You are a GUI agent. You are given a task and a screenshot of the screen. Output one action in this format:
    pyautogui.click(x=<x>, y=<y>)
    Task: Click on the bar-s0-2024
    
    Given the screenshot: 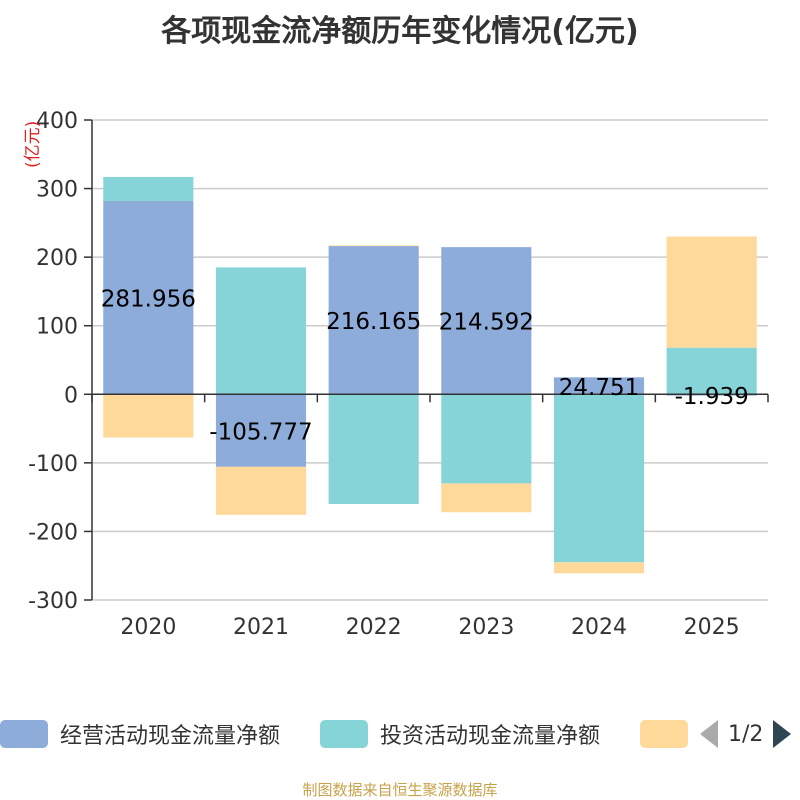 What is the action you would take?
    pyautogui.click(x=599, y=386)
    